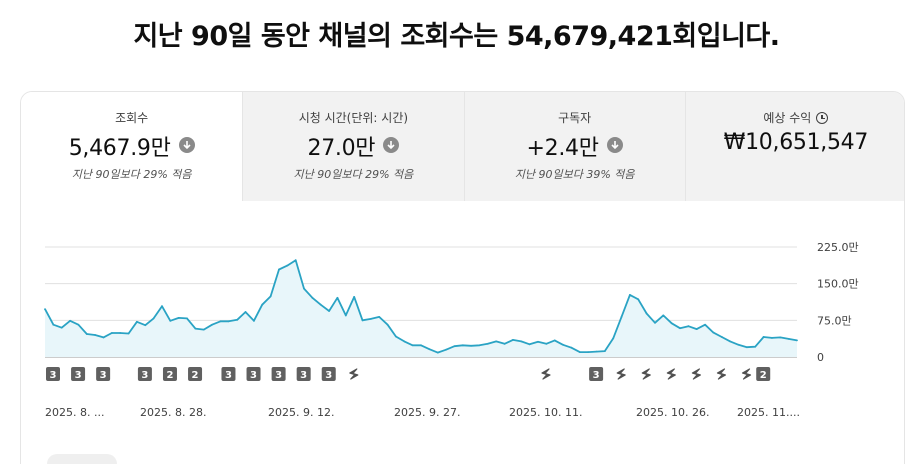 The width and height of the screenshot is (913, 464). Describe the element at coordinates (82, 459) in the screenshot. I see `more-button` at that location.